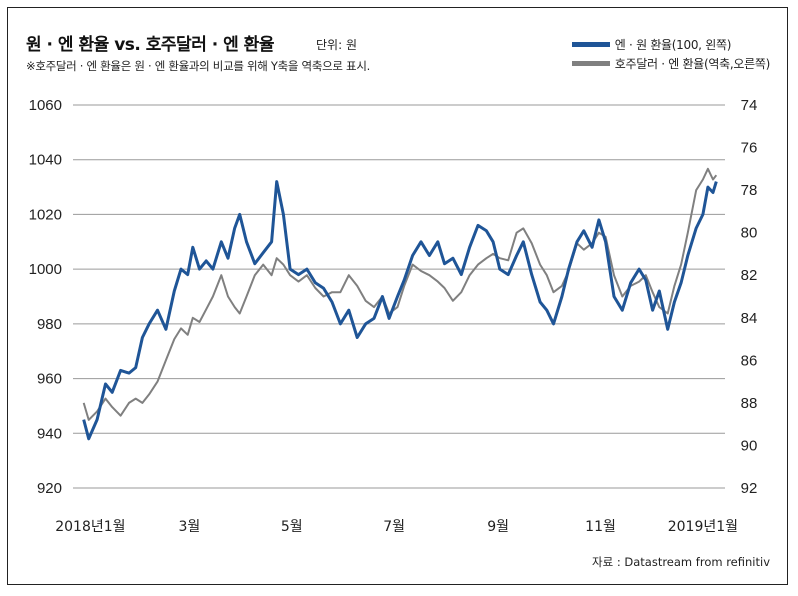  Describe the element at coordinates (749, 318) in the screenshot. I see `y-right-tick-label: 84` at that location.